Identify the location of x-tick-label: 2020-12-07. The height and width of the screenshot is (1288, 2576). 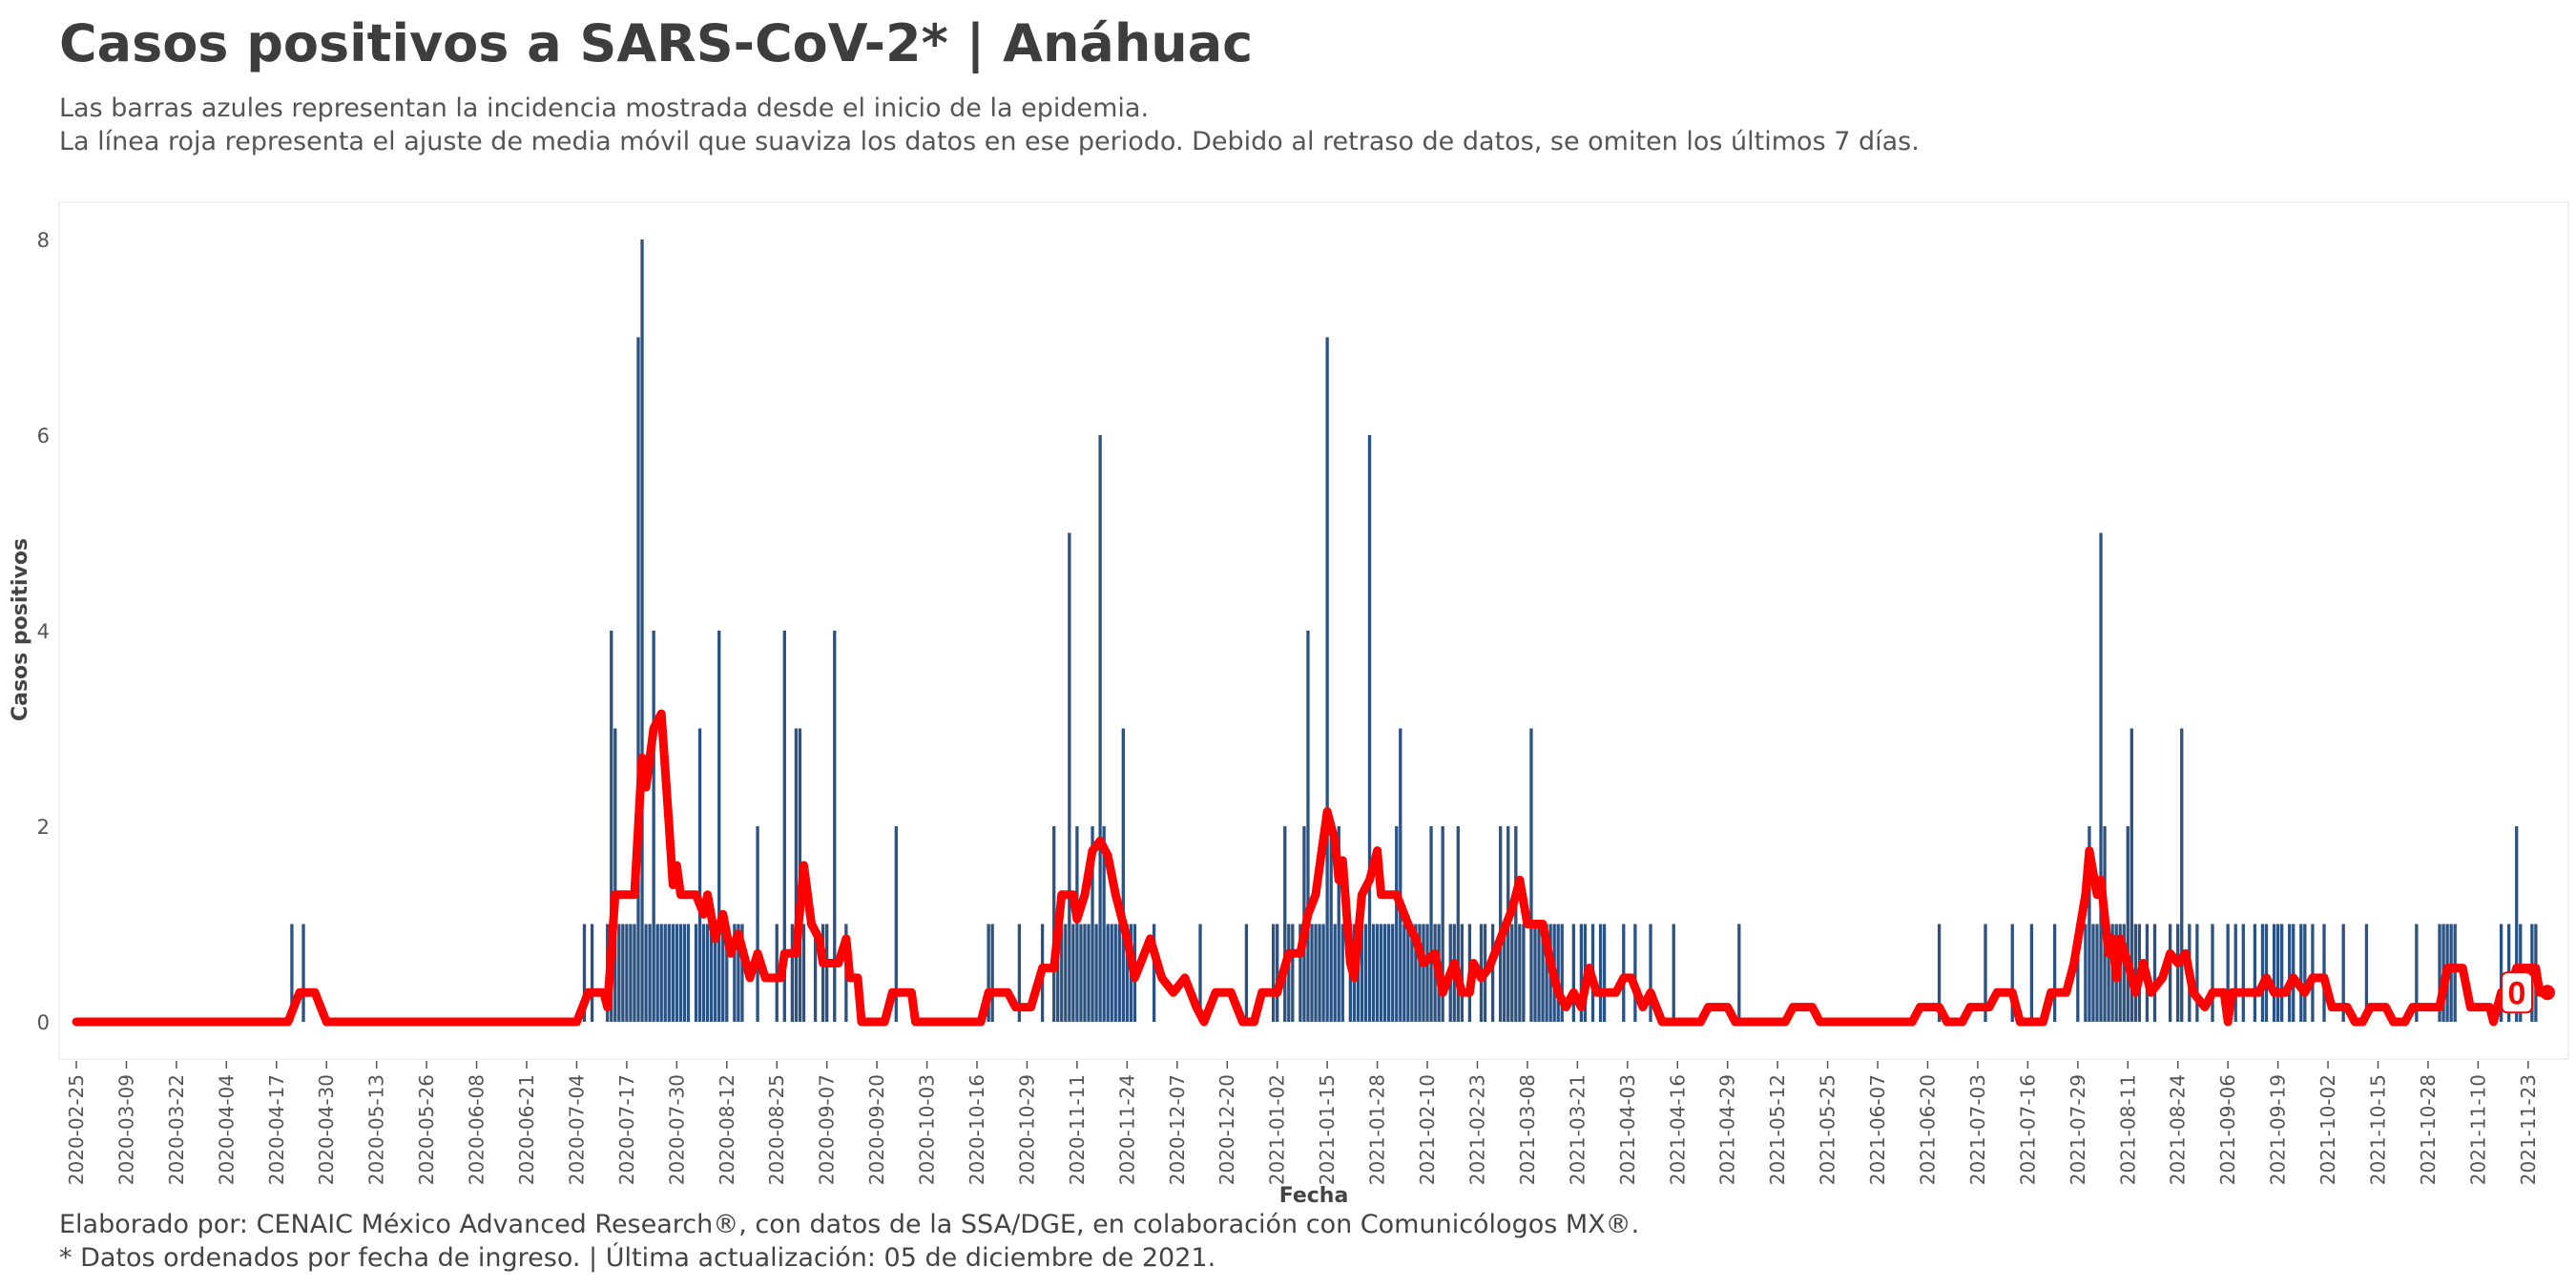
(1177, 1129).